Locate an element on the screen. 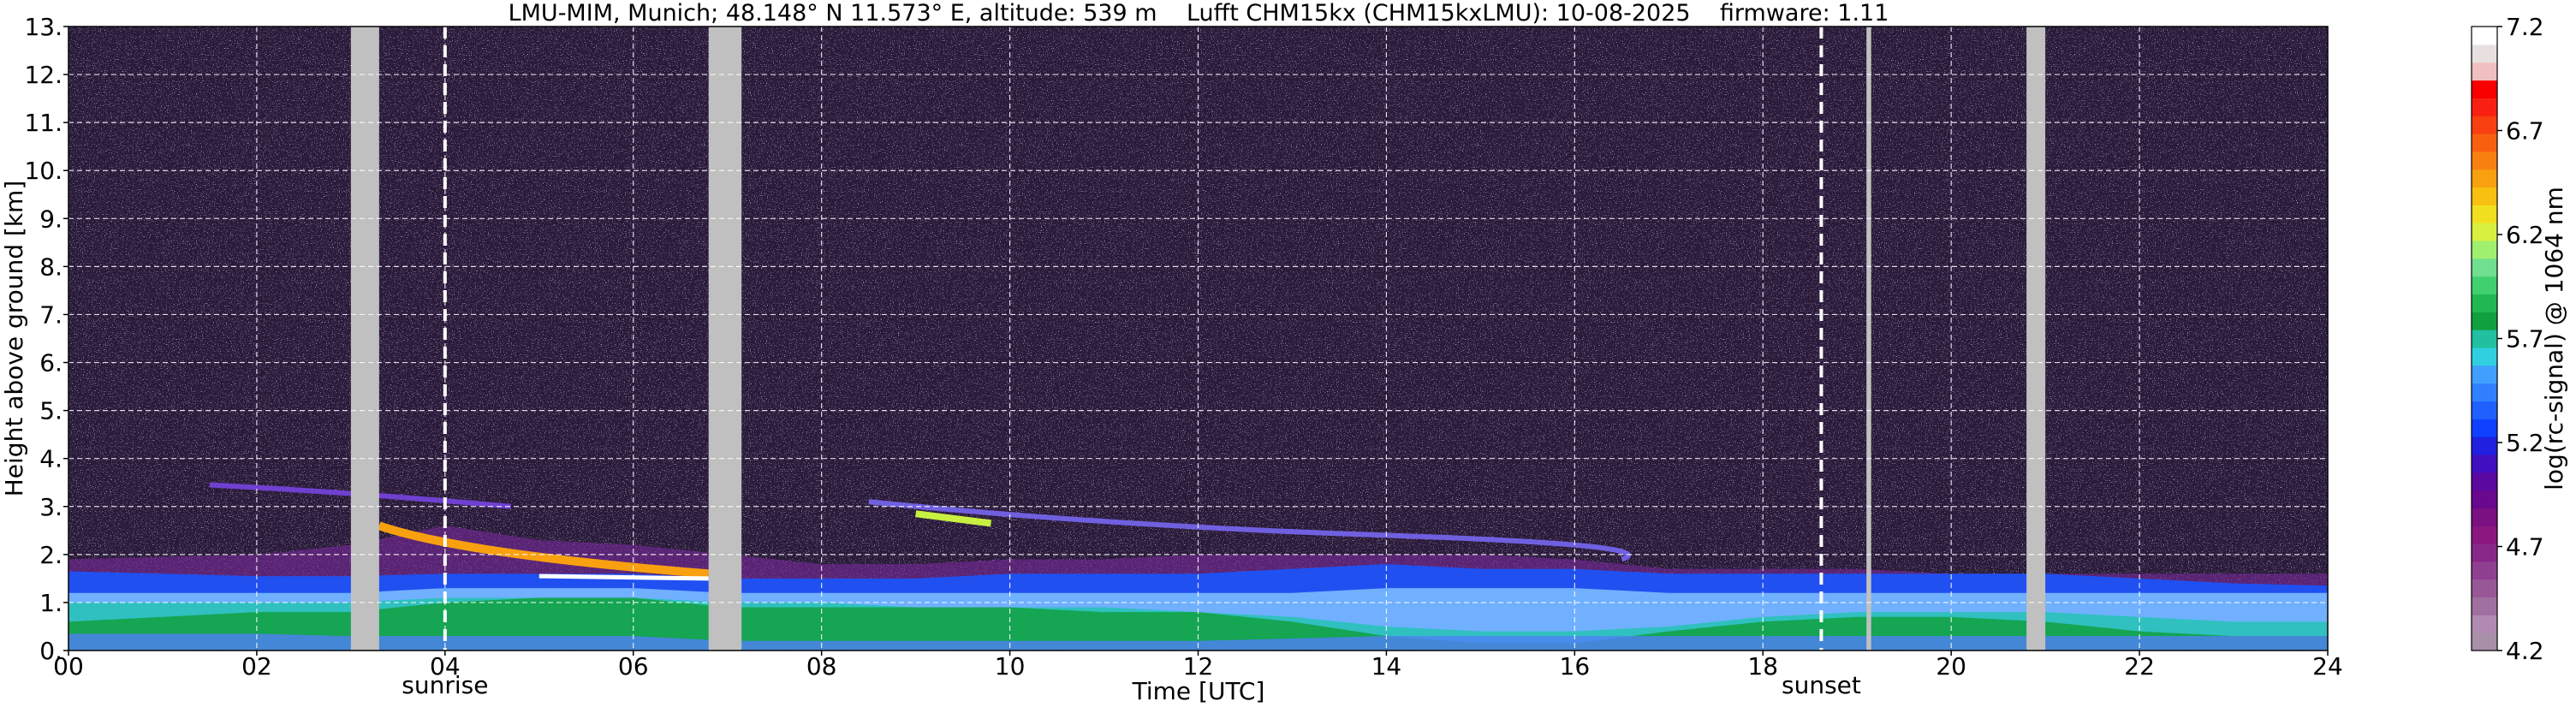  y-tick-label: 13. is located at coordinates (43, 27).